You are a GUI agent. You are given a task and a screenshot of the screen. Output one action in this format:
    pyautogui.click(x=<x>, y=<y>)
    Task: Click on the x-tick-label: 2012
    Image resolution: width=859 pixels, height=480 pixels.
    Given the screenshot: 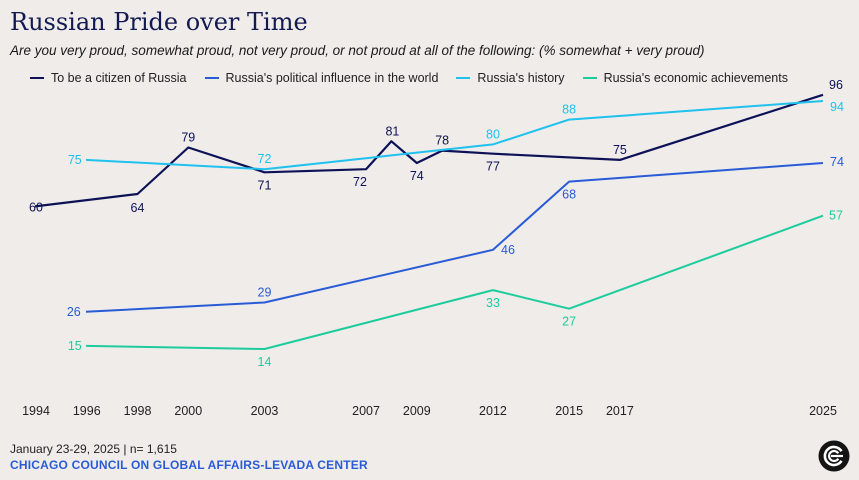 What is the action you would take?
    pyautogui.click(x=493, y=411)
    